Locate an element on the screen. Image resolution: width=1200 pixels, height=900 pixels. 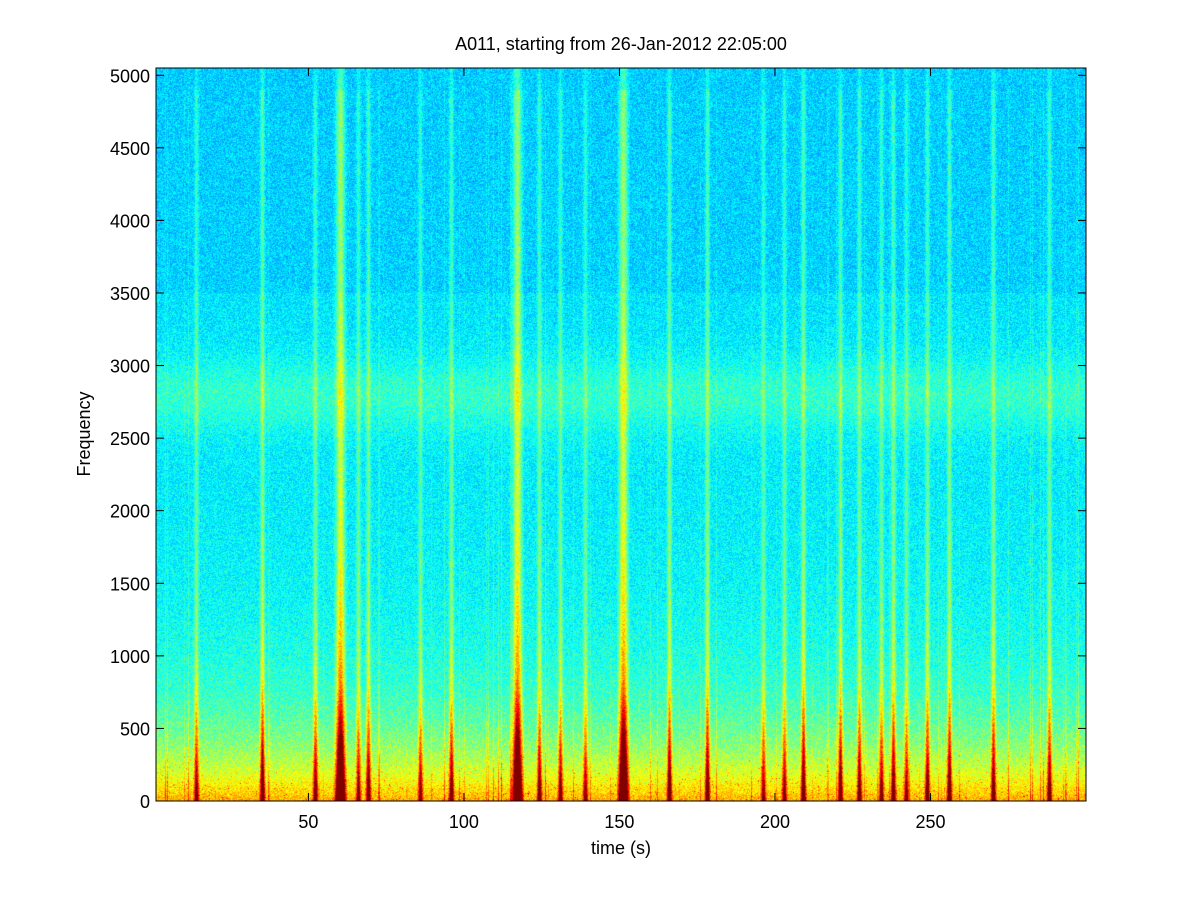
y-tick-label: 3000 is located at coordinates (130, 367).